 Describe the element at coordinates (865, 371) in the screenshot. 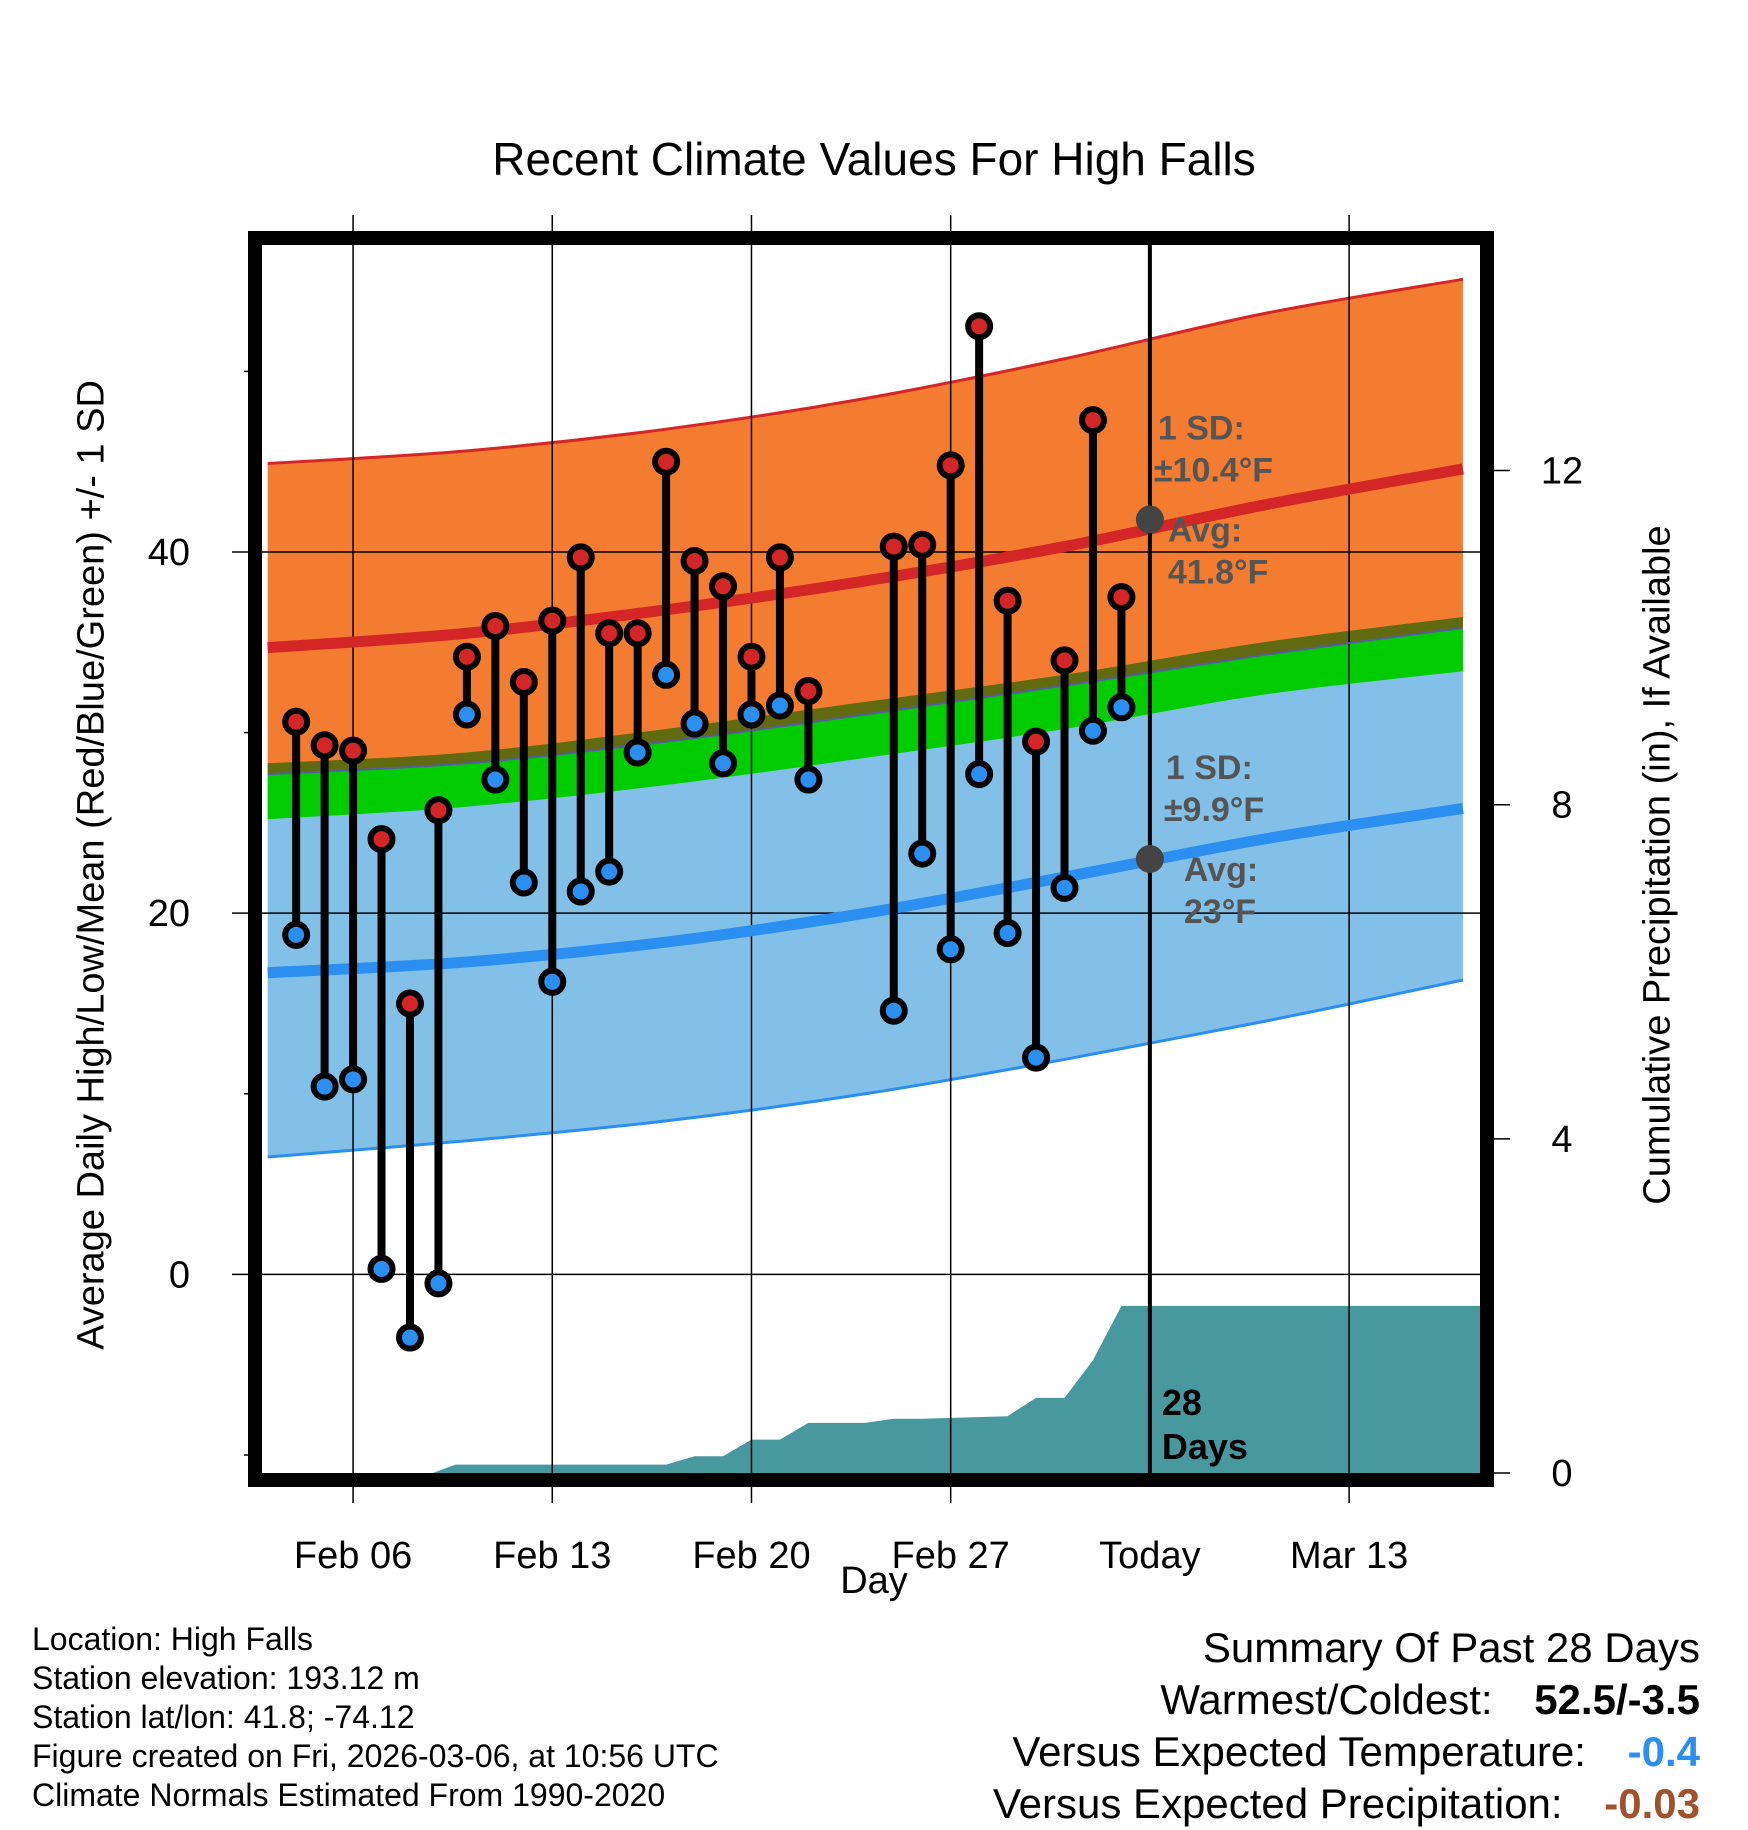

I see `high-sd-upper-line` at that location.